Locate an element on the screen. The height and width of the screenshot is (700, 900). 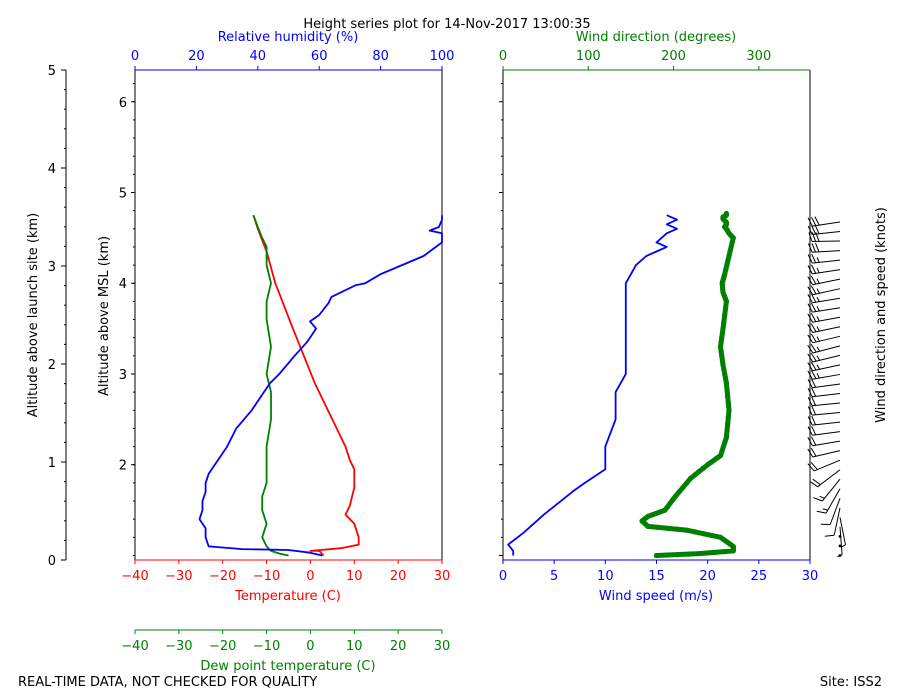
speed-axis-label: Wind speed (m/s) is located at coordinates (656, 596).